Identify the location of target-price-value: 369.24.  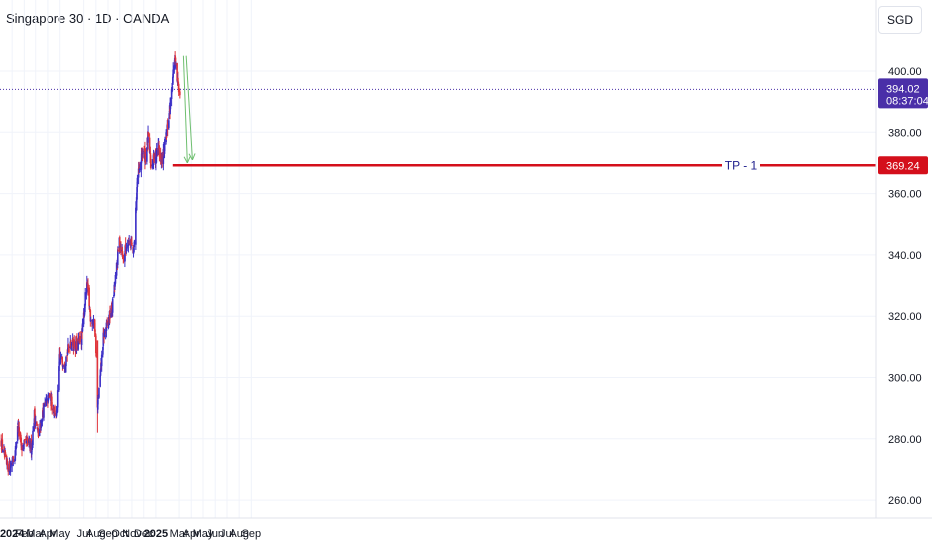
(903, 166).